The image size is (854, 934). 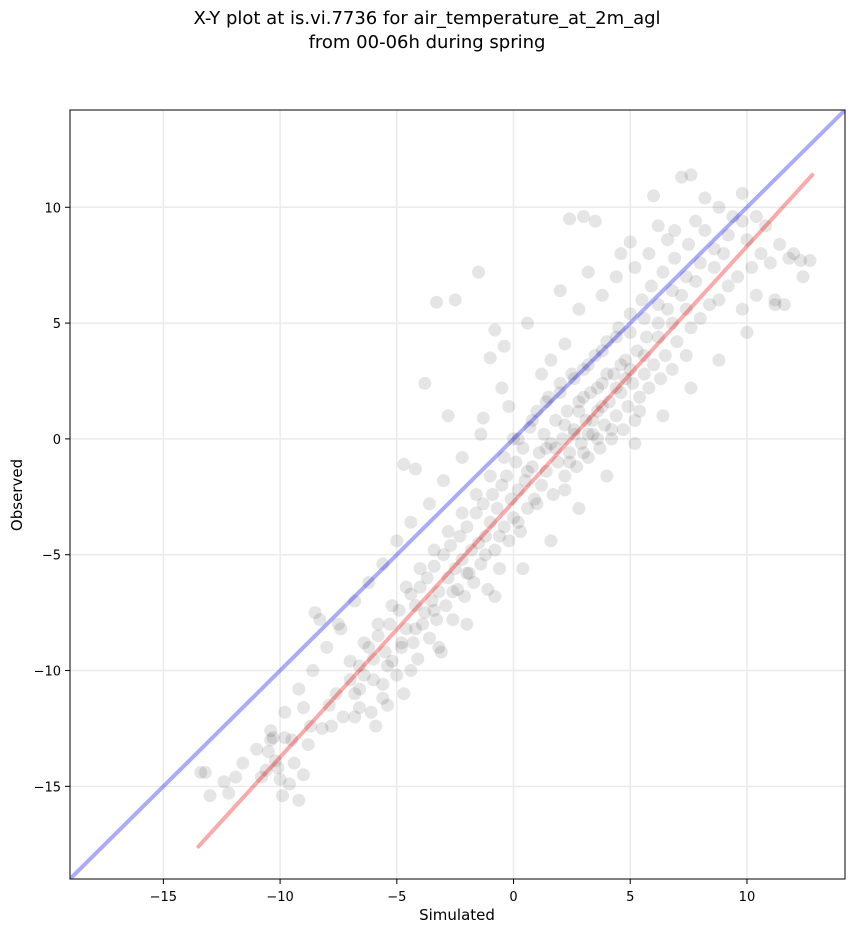 I want to click on x-tick-label: −15, so click(x=163, y=897).